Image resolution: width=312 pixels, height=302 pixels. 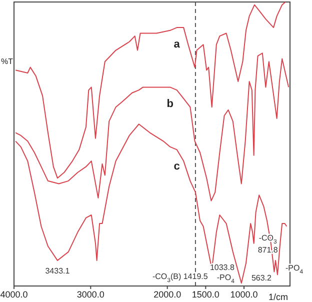 What do you see at coordinates (222, 267) in the screenshot?
I see `annotation: 1033.8` at bounding box center [222, 267].